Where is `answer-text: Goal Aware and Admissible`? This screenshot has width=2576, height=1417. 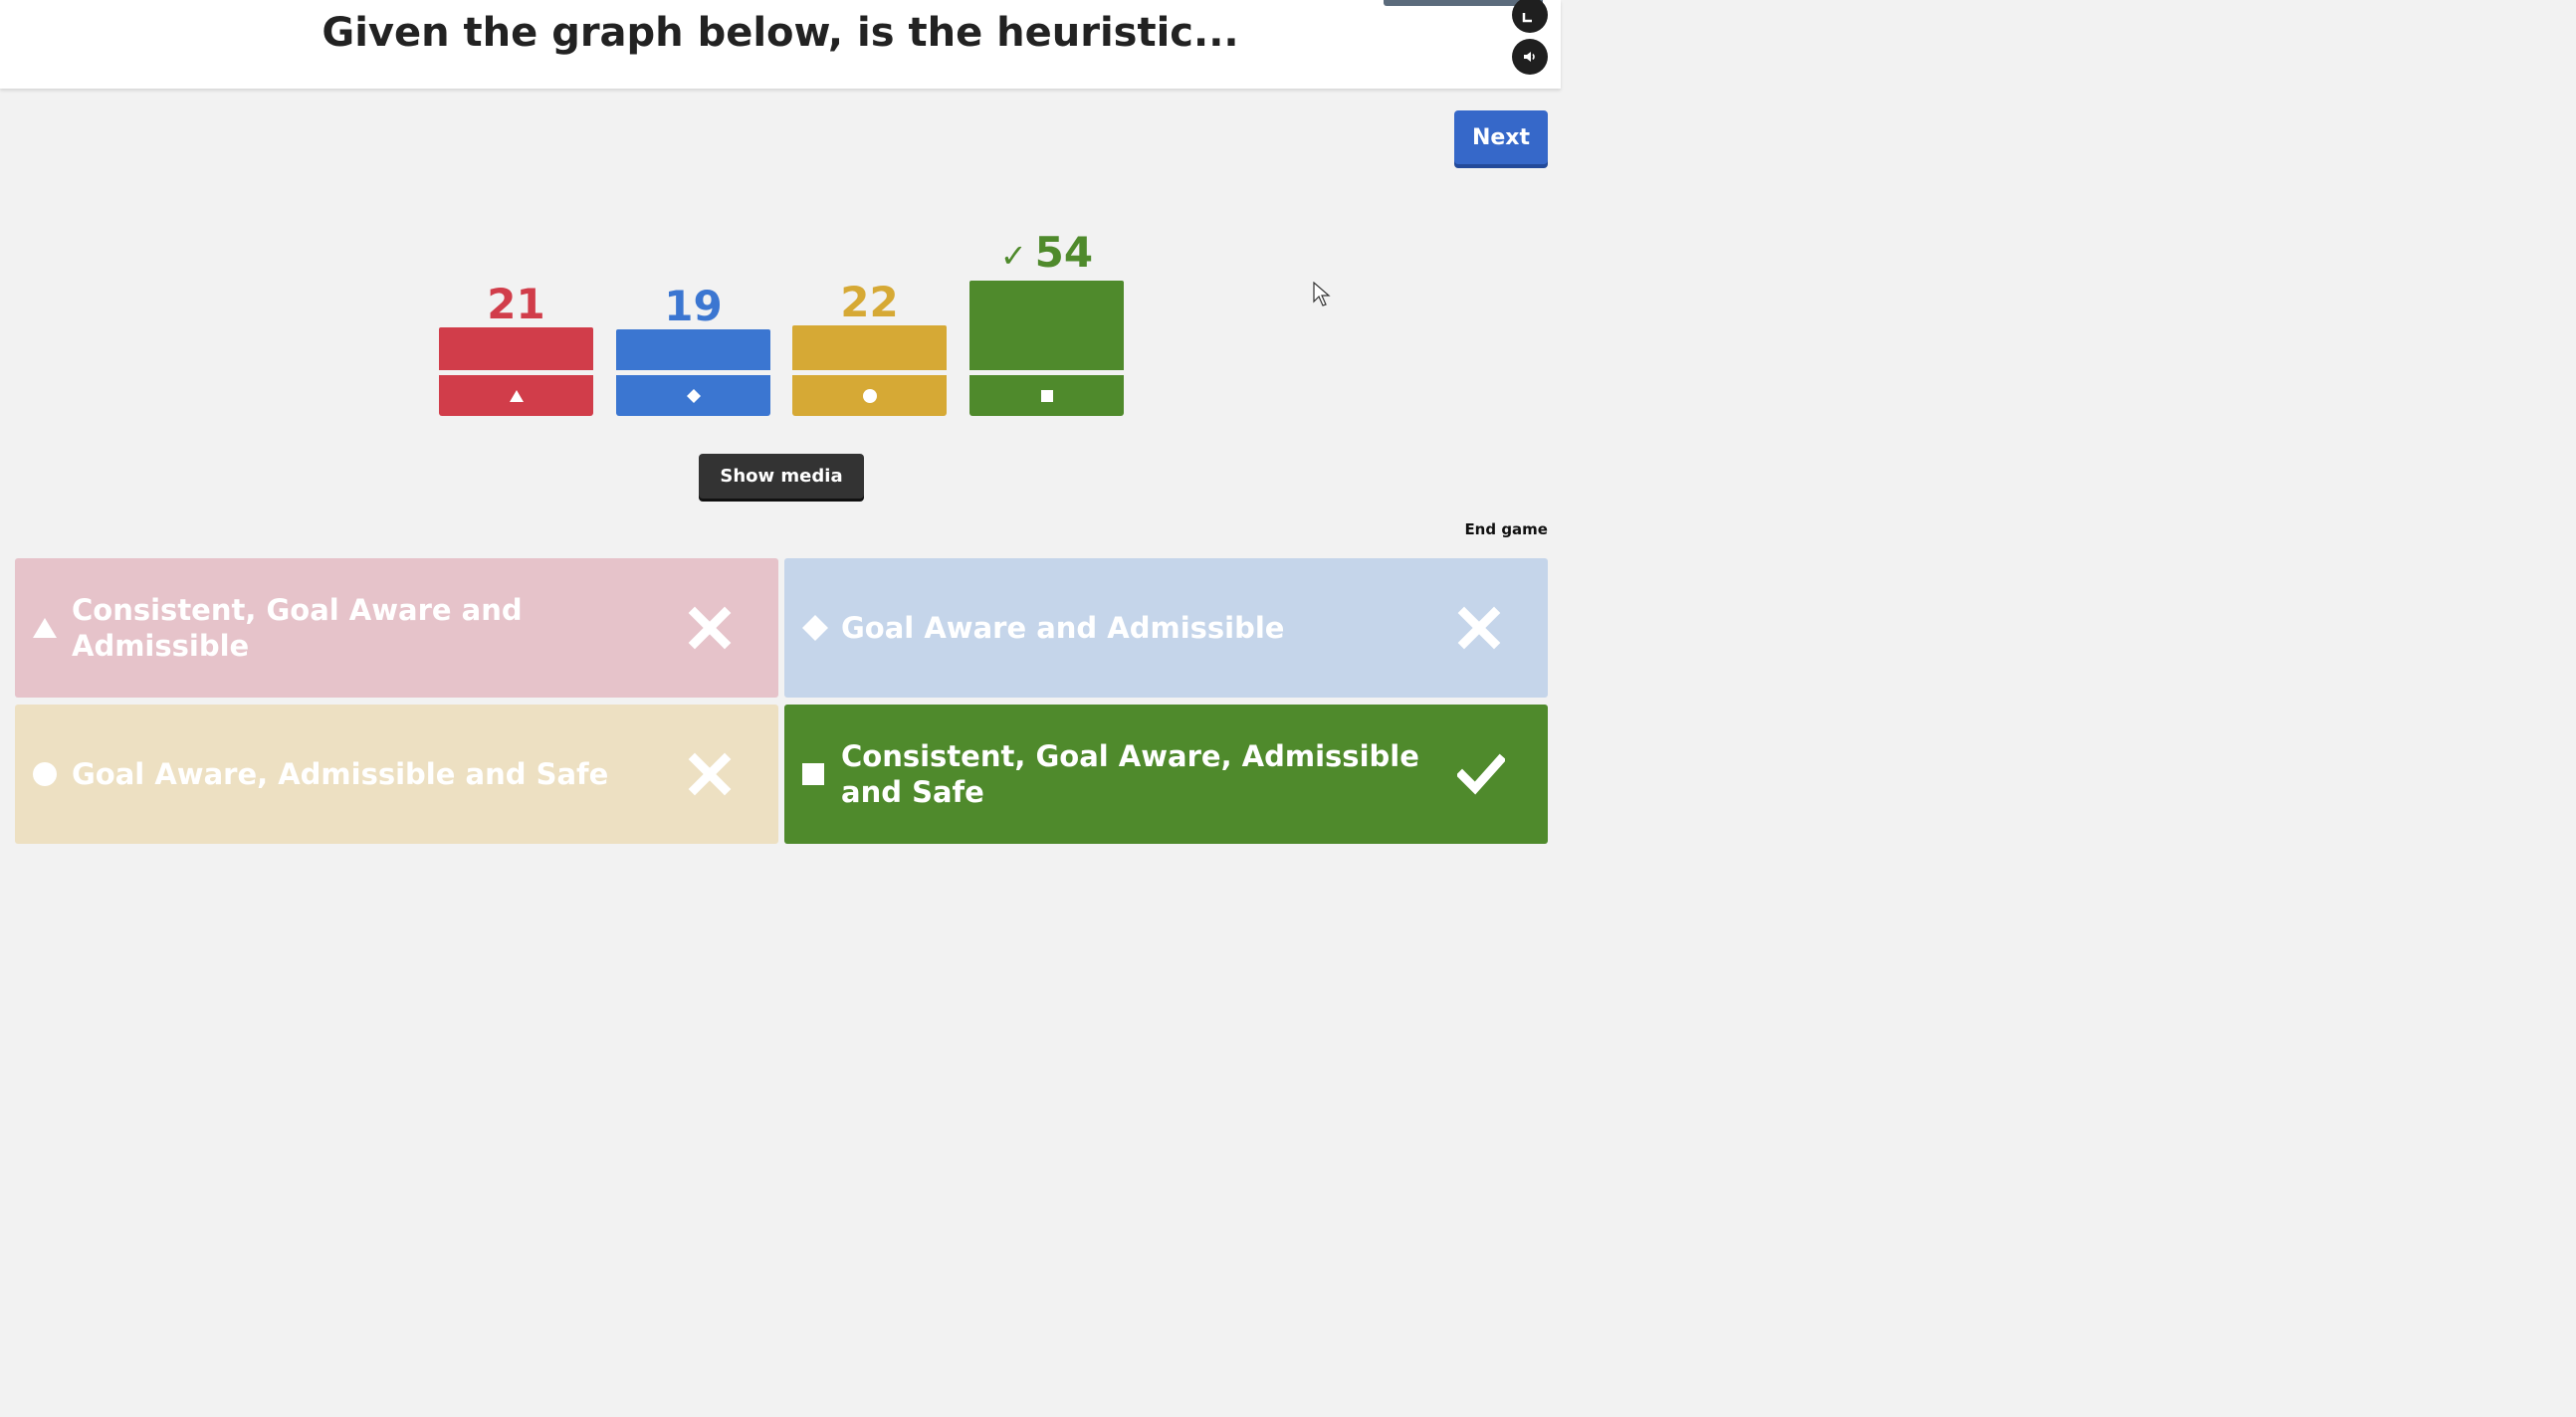
answer-text: Goal Aware and Admissible is located at coordinates (1063, 628).